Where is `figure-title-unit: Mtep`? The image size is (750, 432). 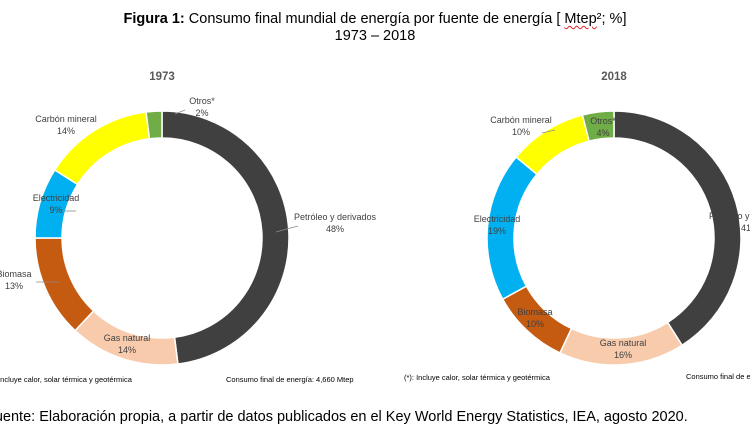 figure-title-unit: Mtep is located at coordinates (580, 19).